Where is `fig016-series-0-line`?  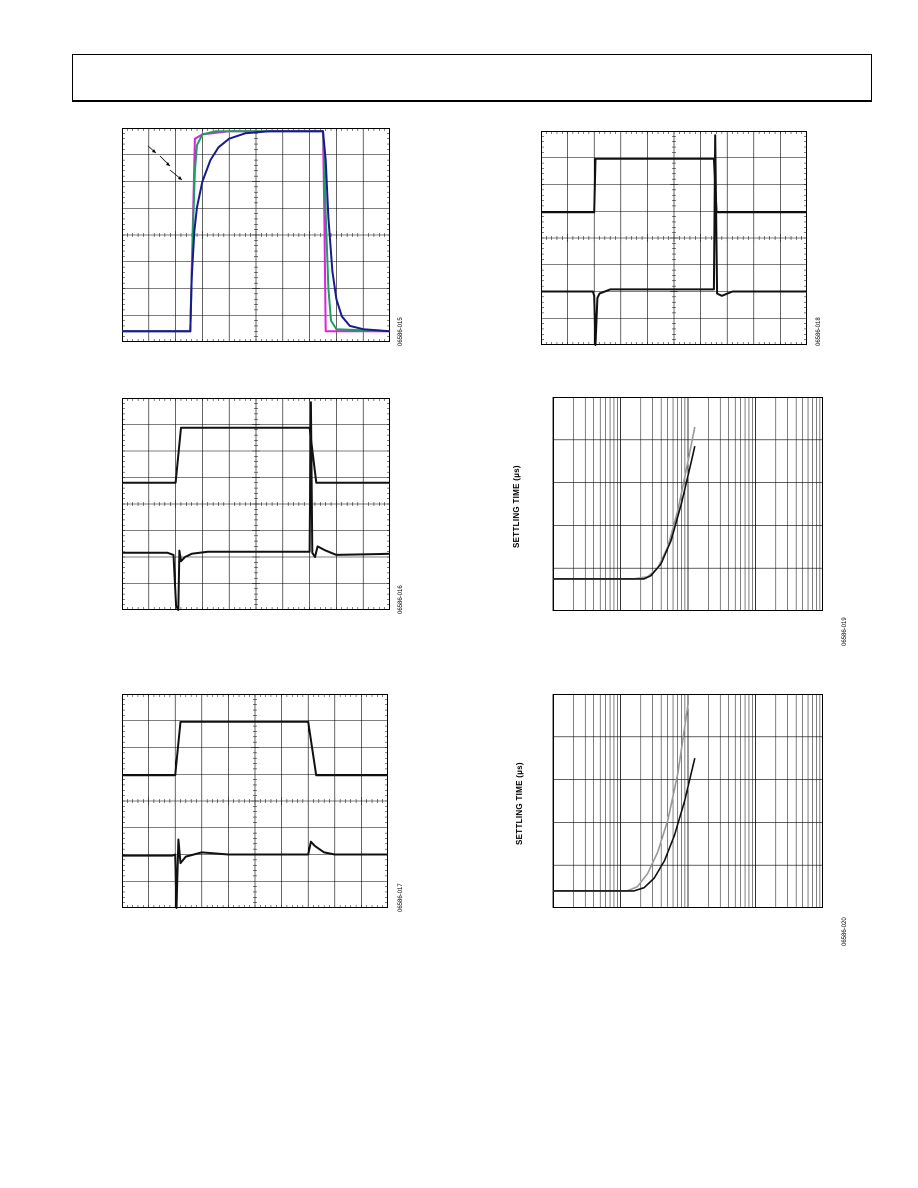
fig016-series-0-line is located at coordinates (256, 455).